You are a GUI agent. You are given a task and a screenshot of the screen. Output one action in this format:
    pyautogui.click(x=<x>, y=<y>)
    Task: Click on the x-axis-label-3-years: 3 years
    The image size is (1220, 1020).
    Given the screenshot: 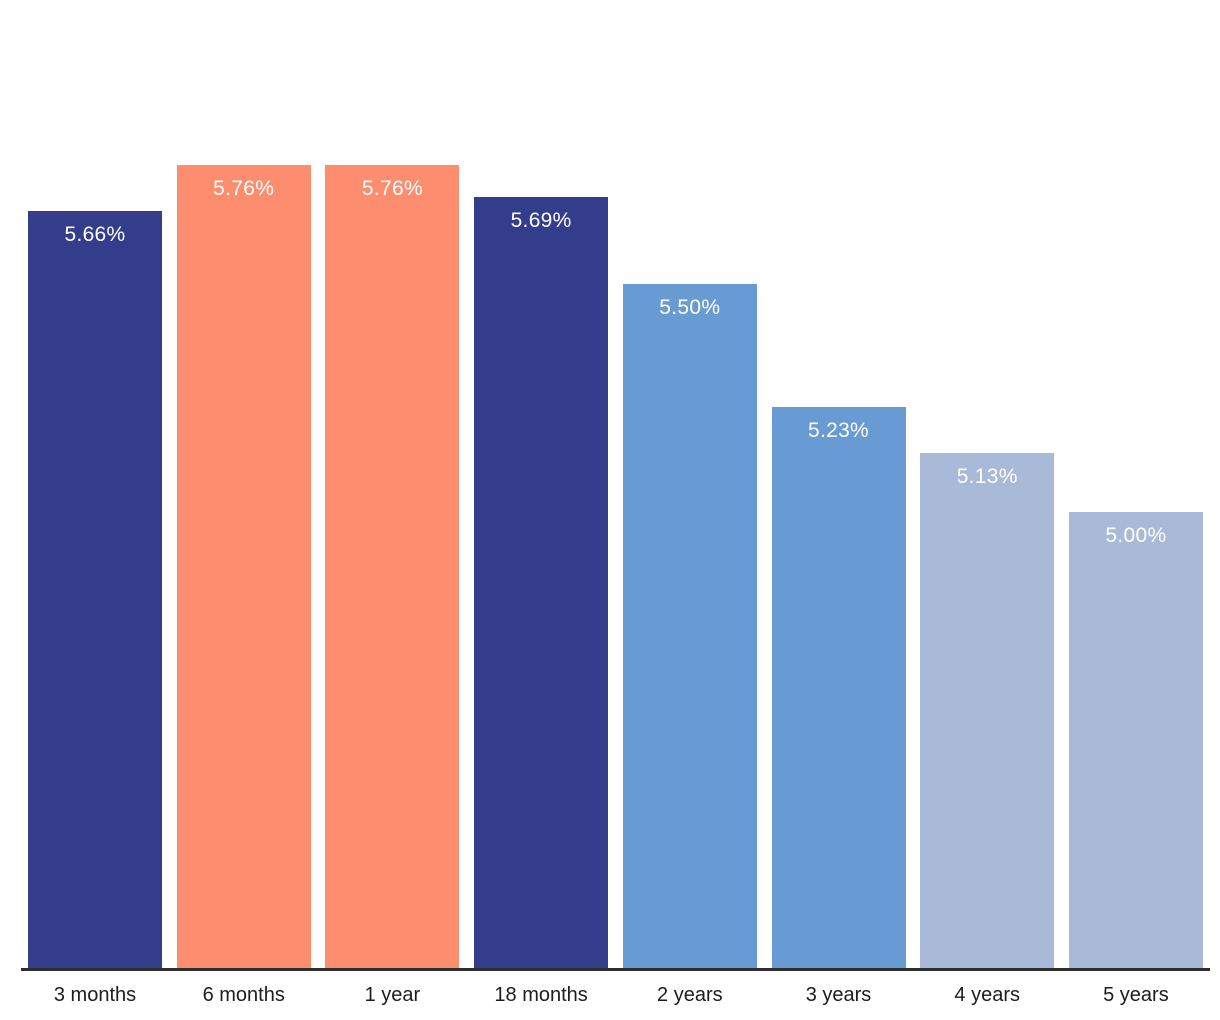 What is the action you would take?
    pyautogui.click(x=838, y=995)
    